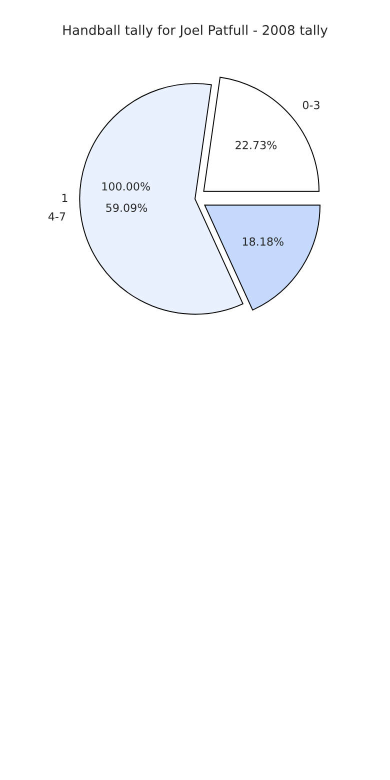 Image resolution: width=390 pixels, height=780 pixels. Describe the element at coordinates (256, 145) in the screenshot. I see `data-label: 22.73%` at that location.